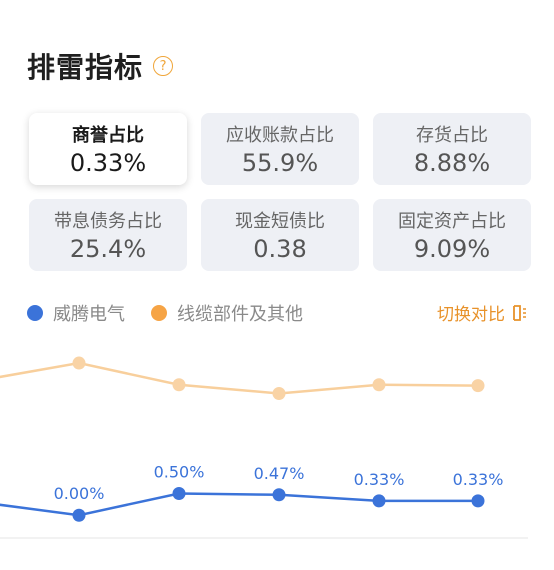  What do you see at coordinates (79, 493) in the screenshot?
I see `data-label: 0.00%` at bounding box center [79, 493].